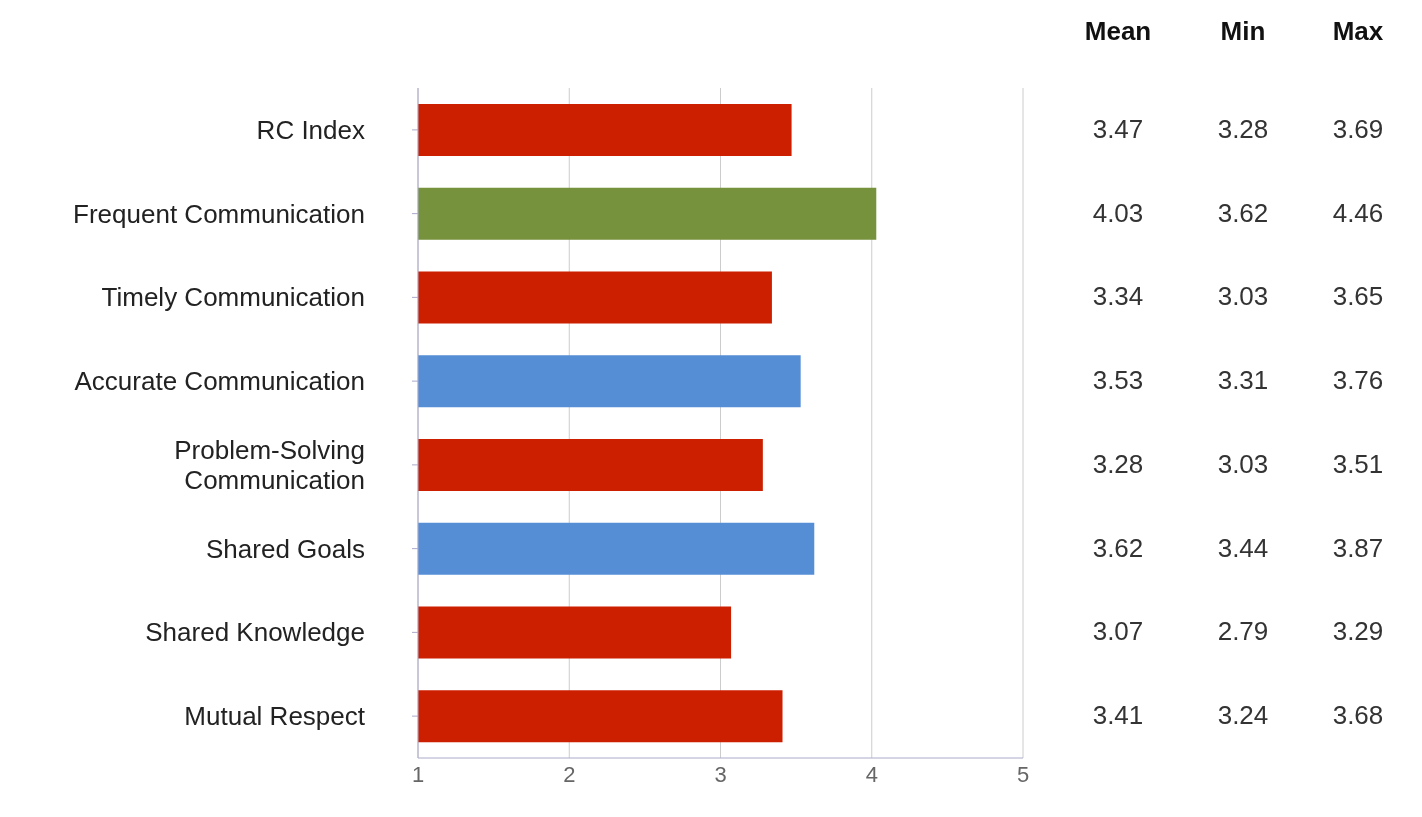  I want to click on data-label: 3.28, so click(1118, 464).